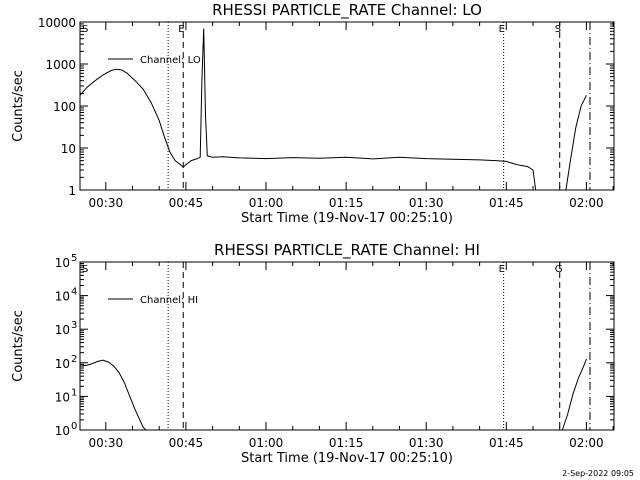  I want to click on y-tick-label: 1000, so click(60, 65).